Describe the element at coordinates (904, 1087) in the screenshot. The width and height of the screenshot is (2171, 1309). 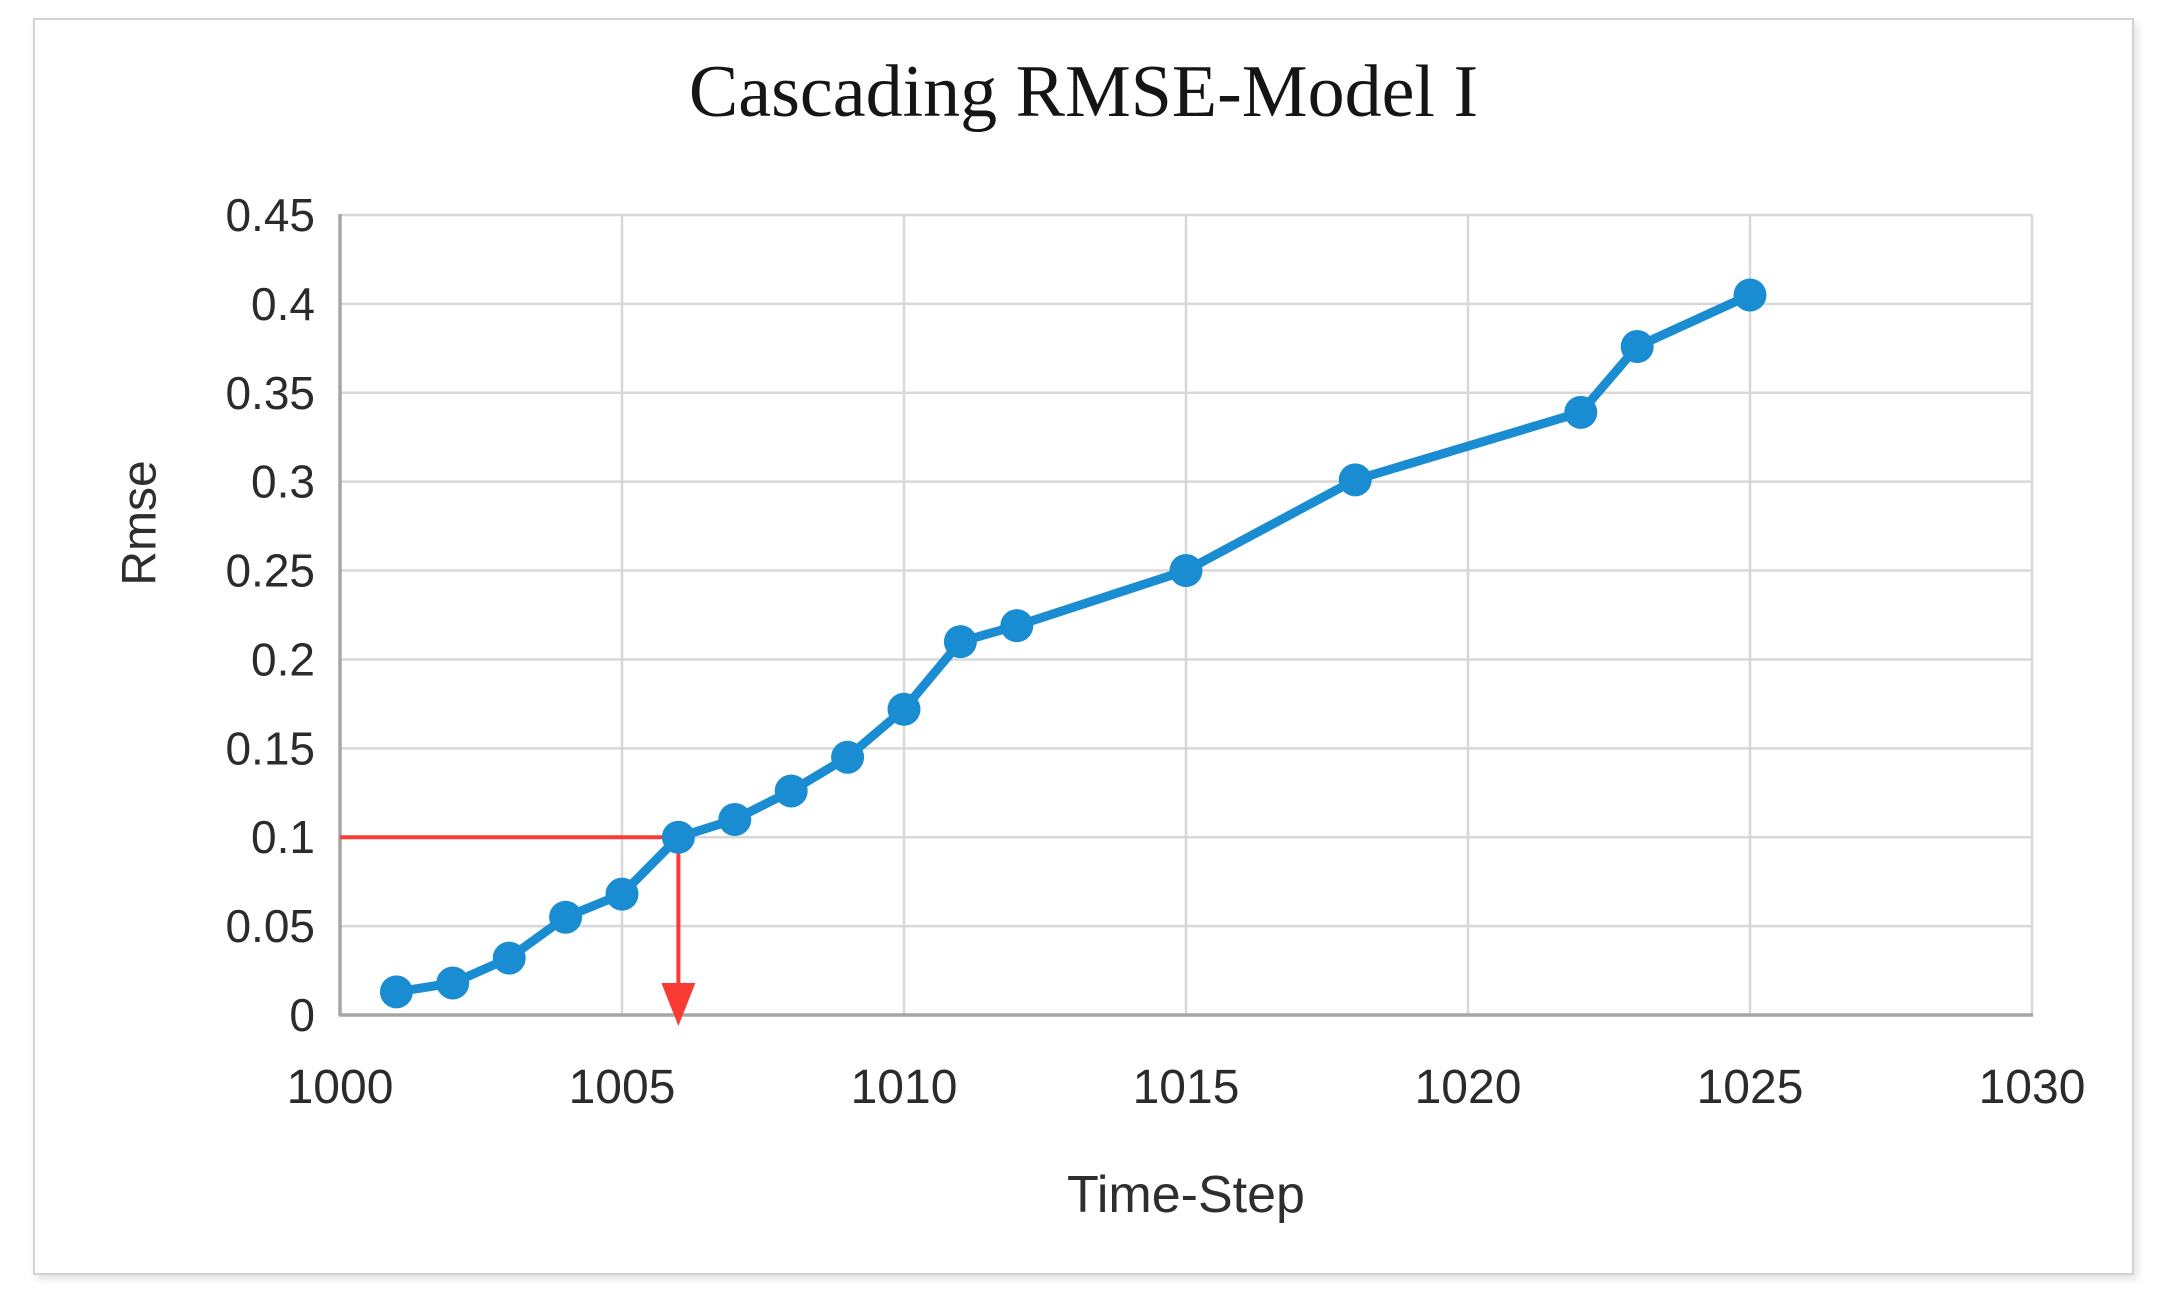
I see `x-tick-label: 1010` at that location.